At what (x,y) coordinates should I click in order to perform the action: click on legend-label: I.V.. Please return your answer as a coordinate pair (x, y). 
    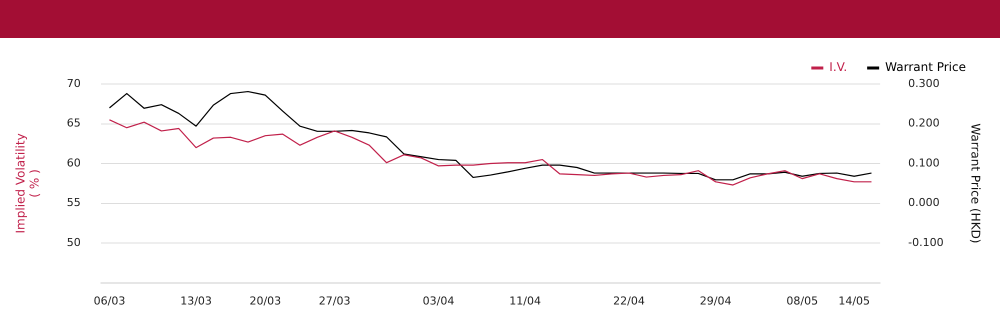
    Looking at the image, I should click on (838, 67).